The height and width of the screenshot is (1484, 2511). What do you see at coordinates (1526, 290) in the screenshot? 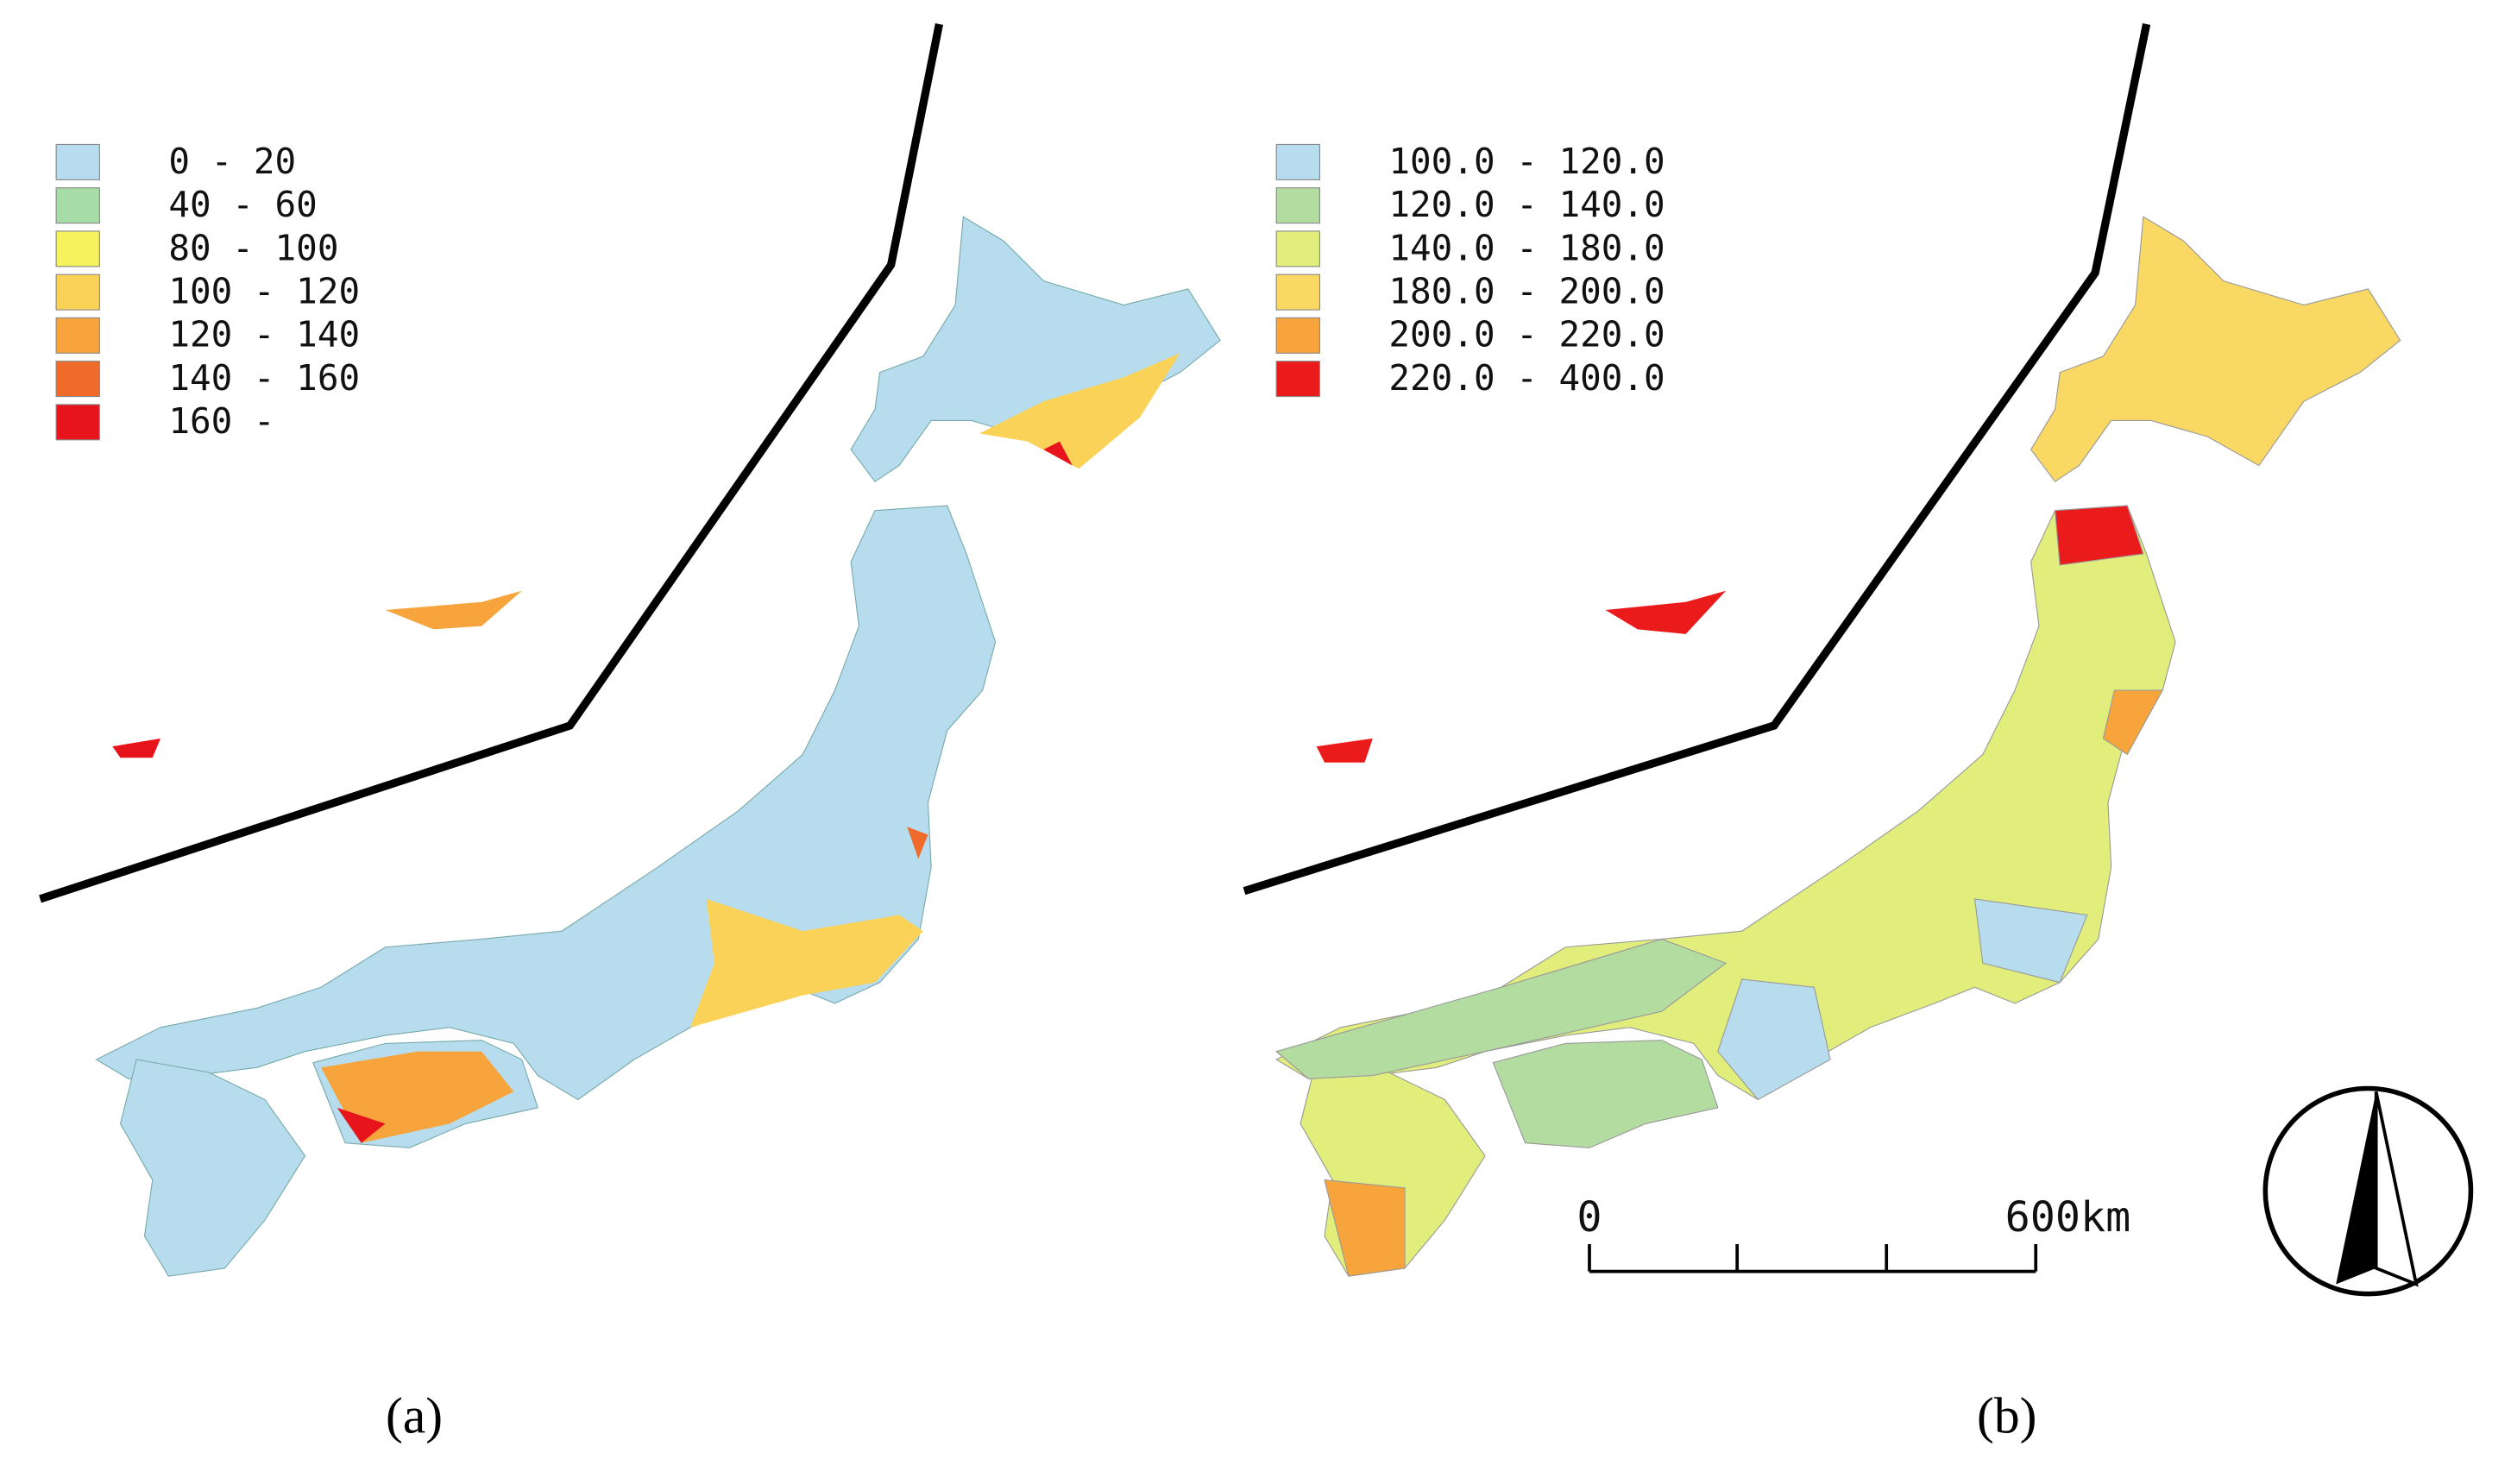
I see `legend-label: 180.0 - 200.0` at bounding box center [1526, 290].